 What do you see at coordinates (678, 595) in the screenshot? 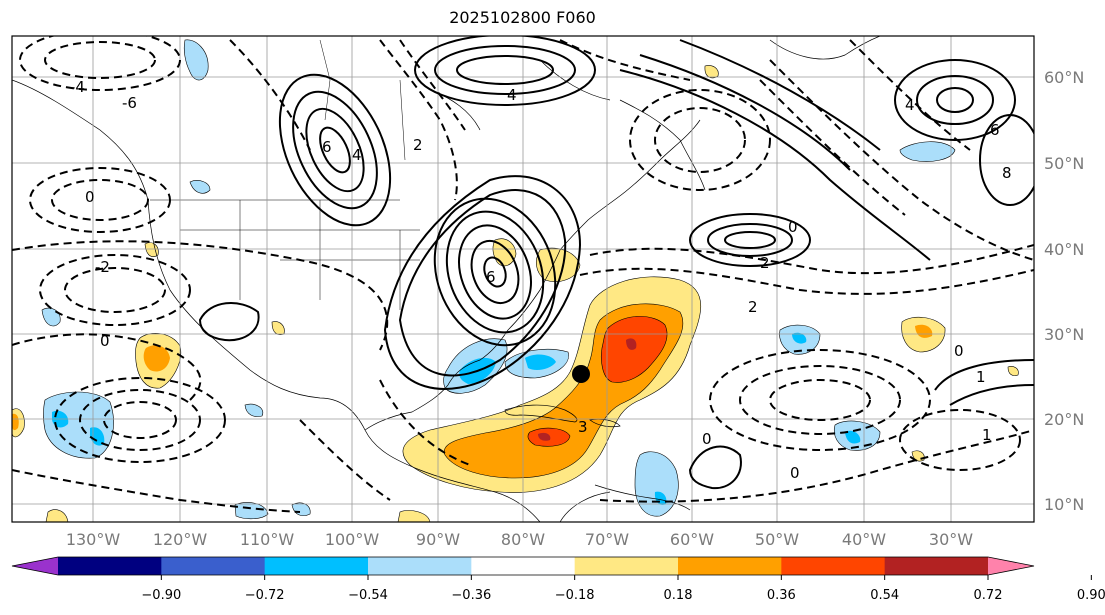
I see `colorbar-tick-label: 0.18` at bounding box center [678, 595].